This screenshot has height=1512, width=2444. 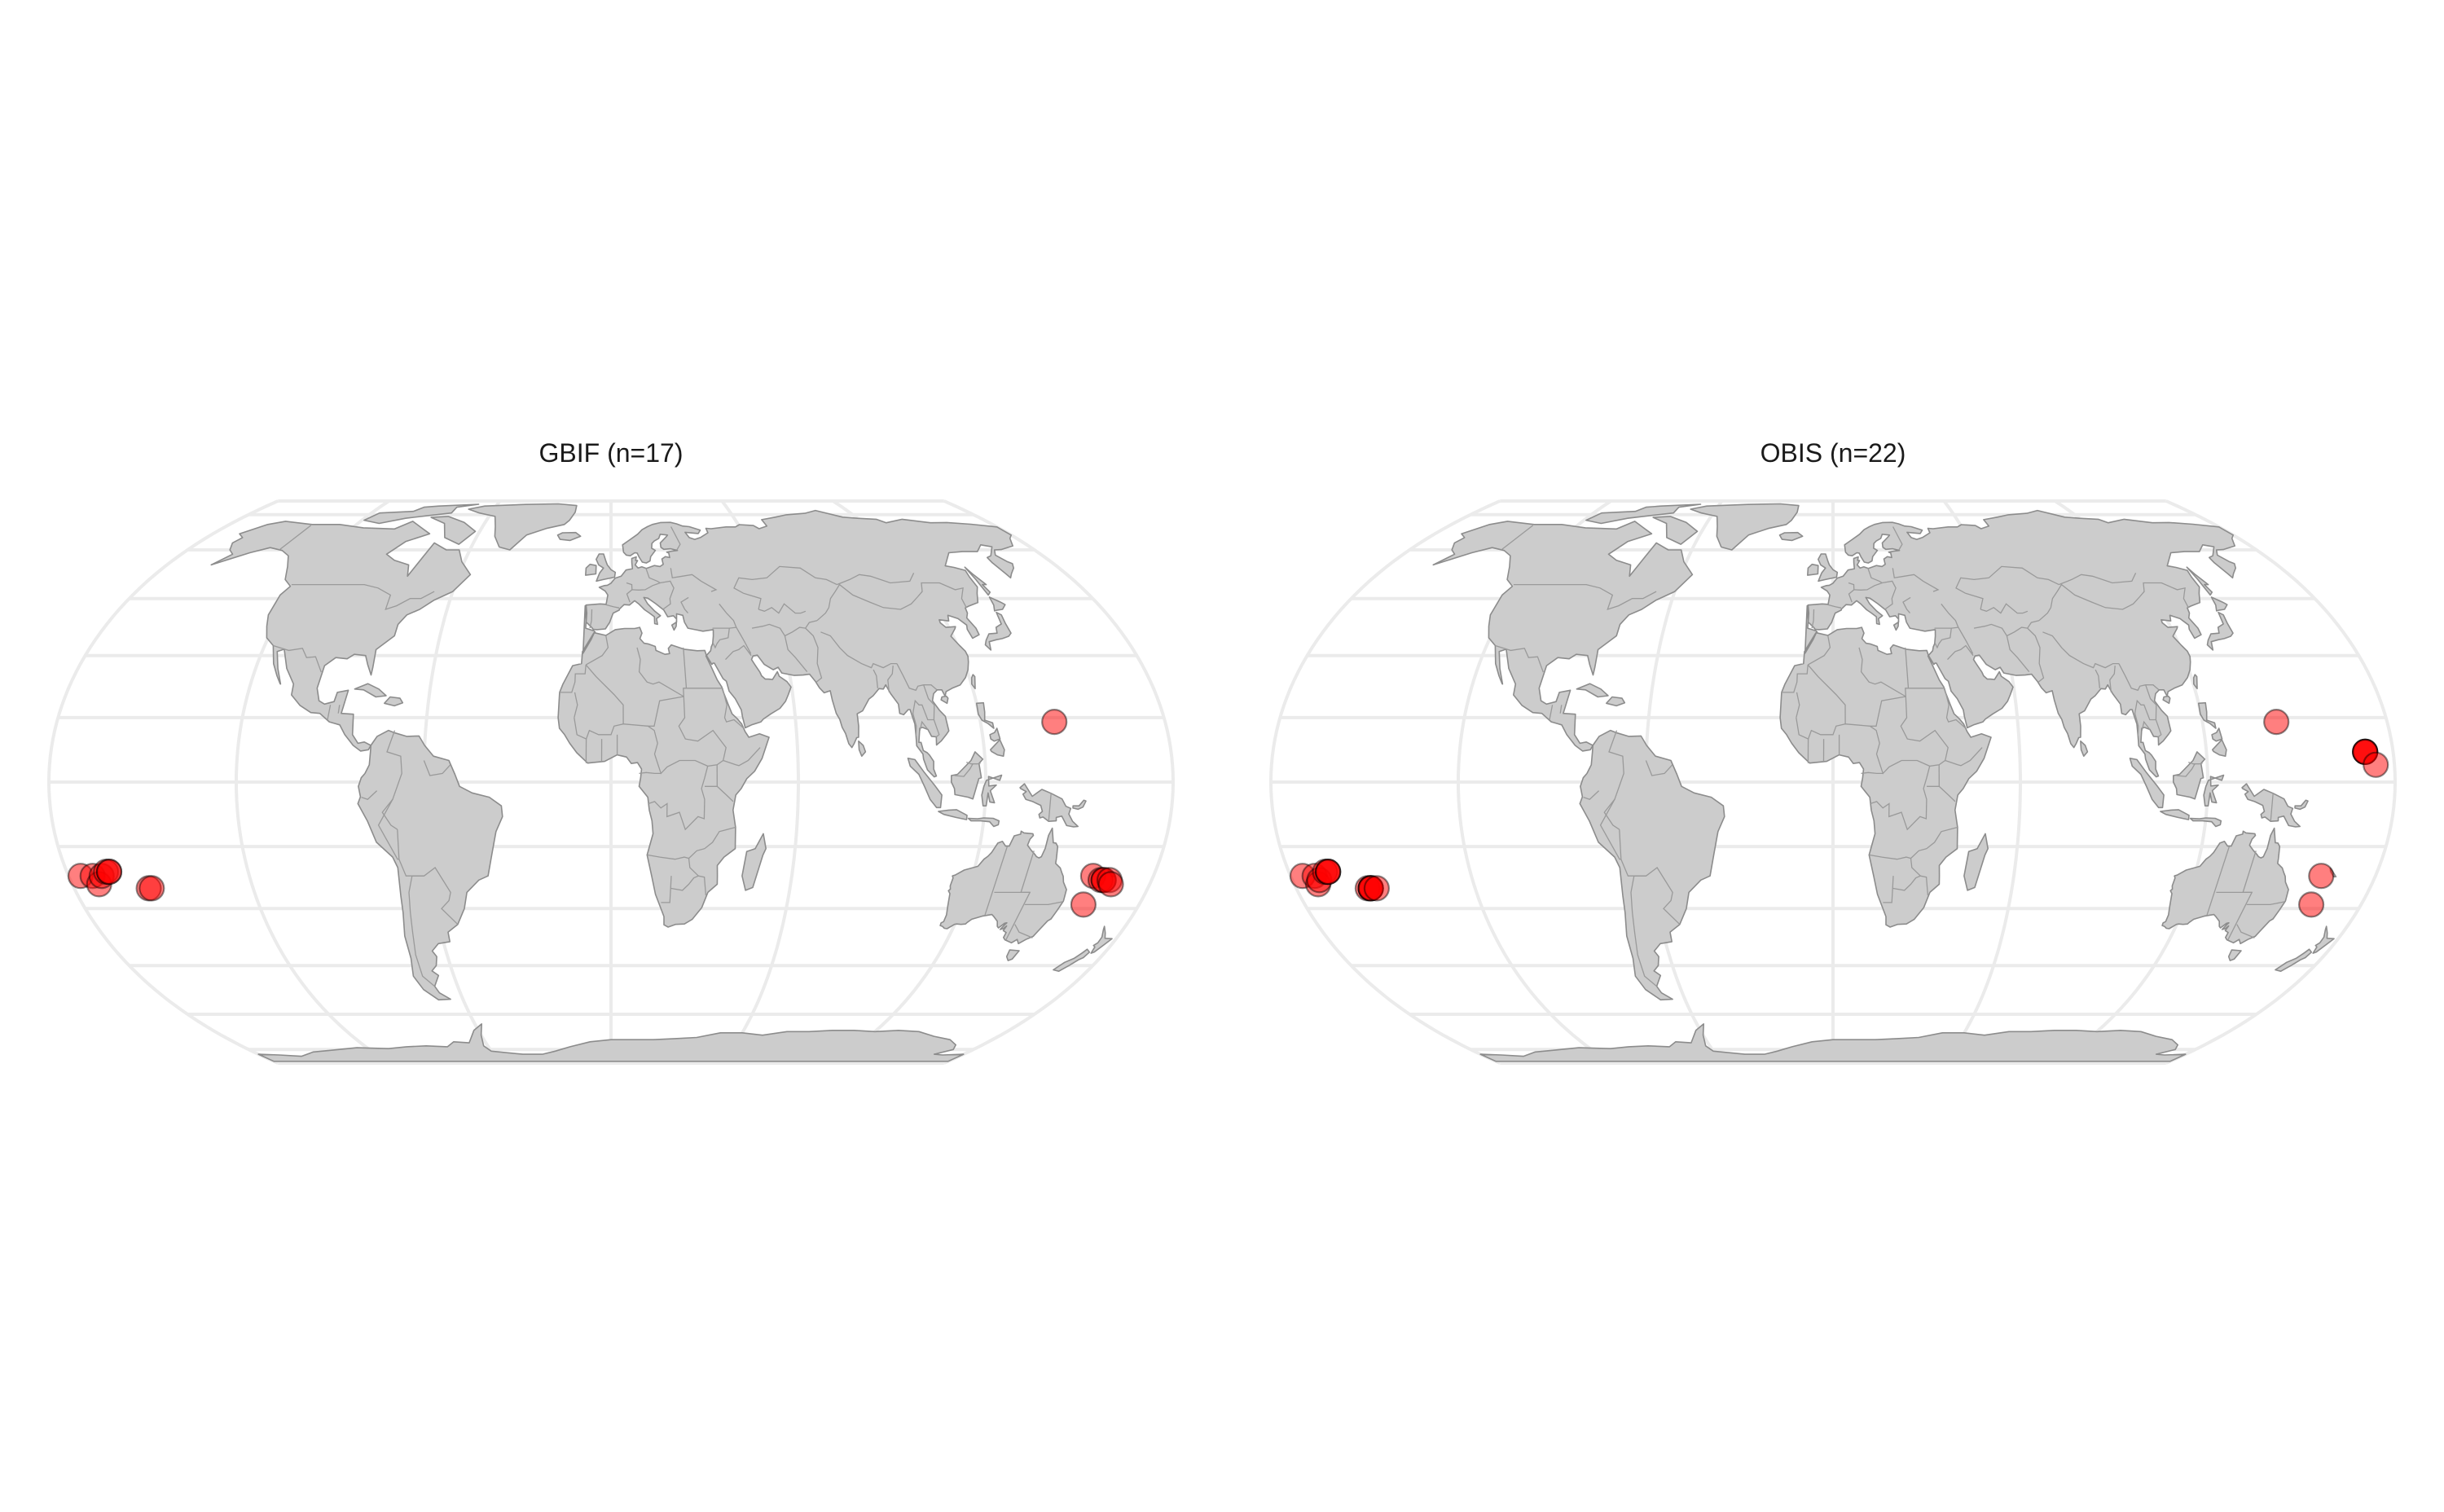 I want to click on land-visayas, so click(x=2217, y=734).